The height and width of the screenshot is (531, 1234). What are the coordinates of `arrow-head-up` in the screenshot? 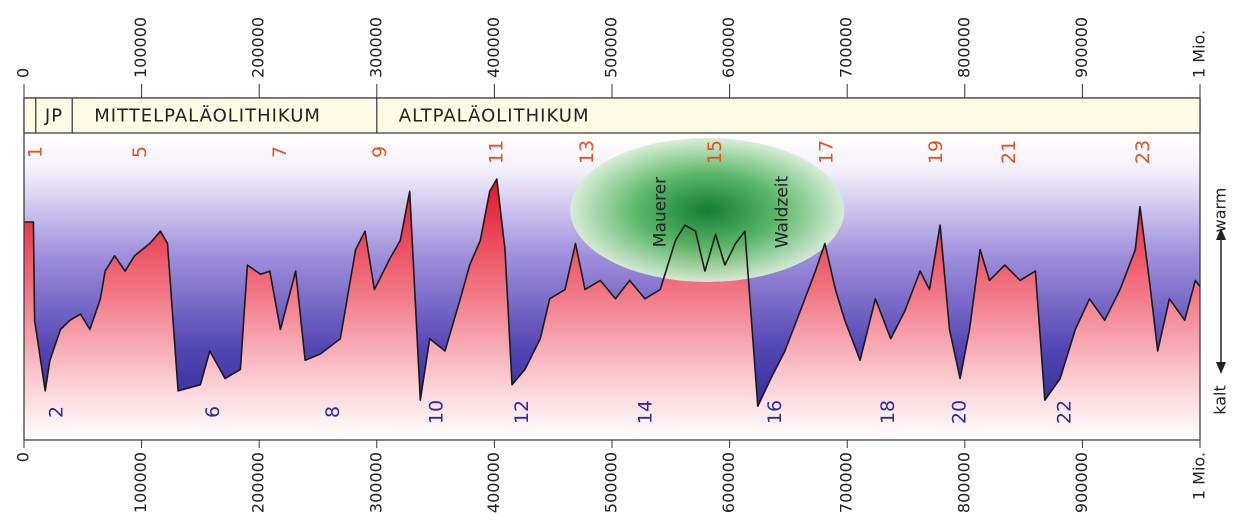 It's located at (1221, 234).